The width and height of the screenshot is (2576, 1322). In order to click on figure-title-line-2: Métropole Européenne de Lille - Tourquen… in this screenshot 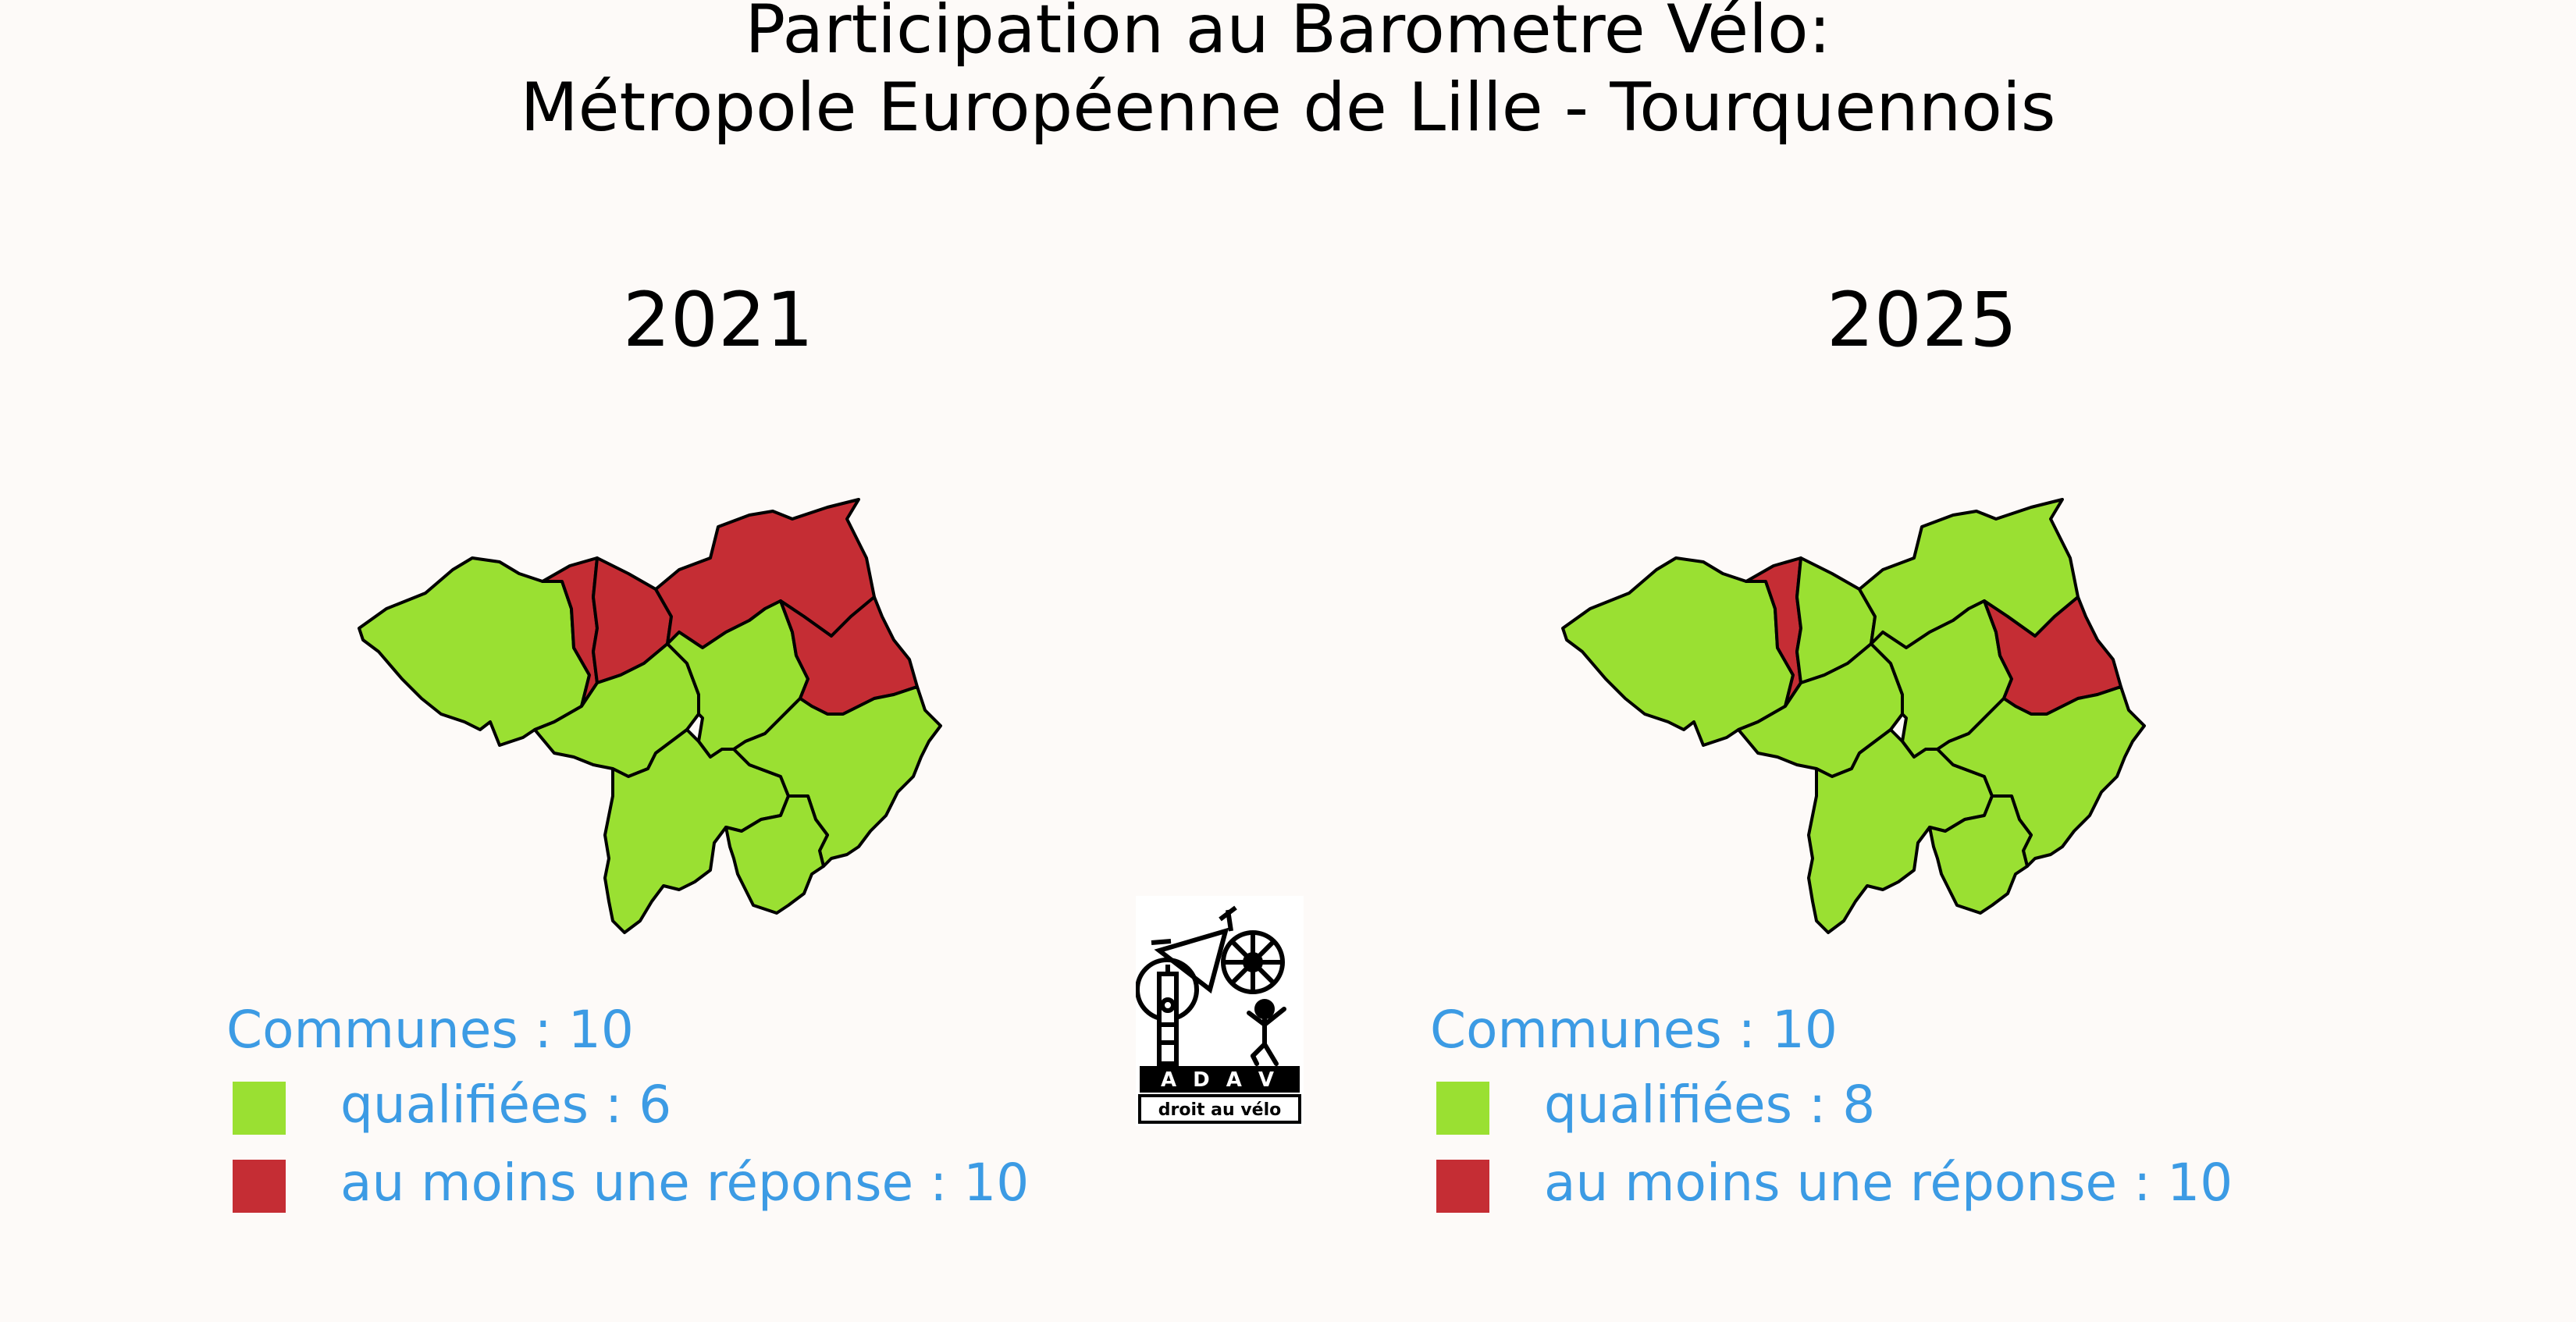, I will do `click(1288, 108)`.